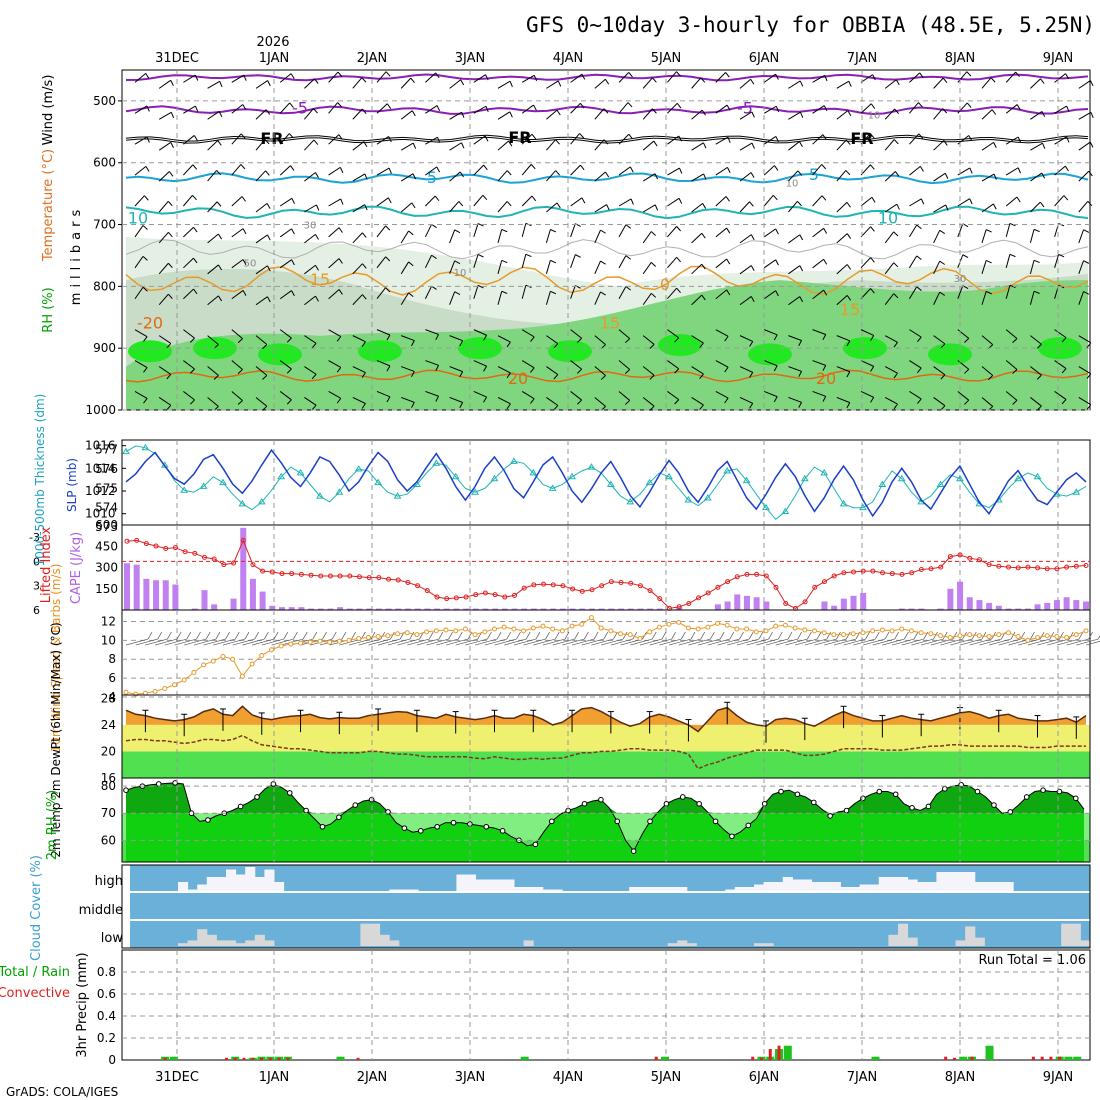 The width and height of the screenshot is (1100, 1100). Describe the element at coordinates (380, 351) in the screenshot. I see `rh-peak-blob` at that location.